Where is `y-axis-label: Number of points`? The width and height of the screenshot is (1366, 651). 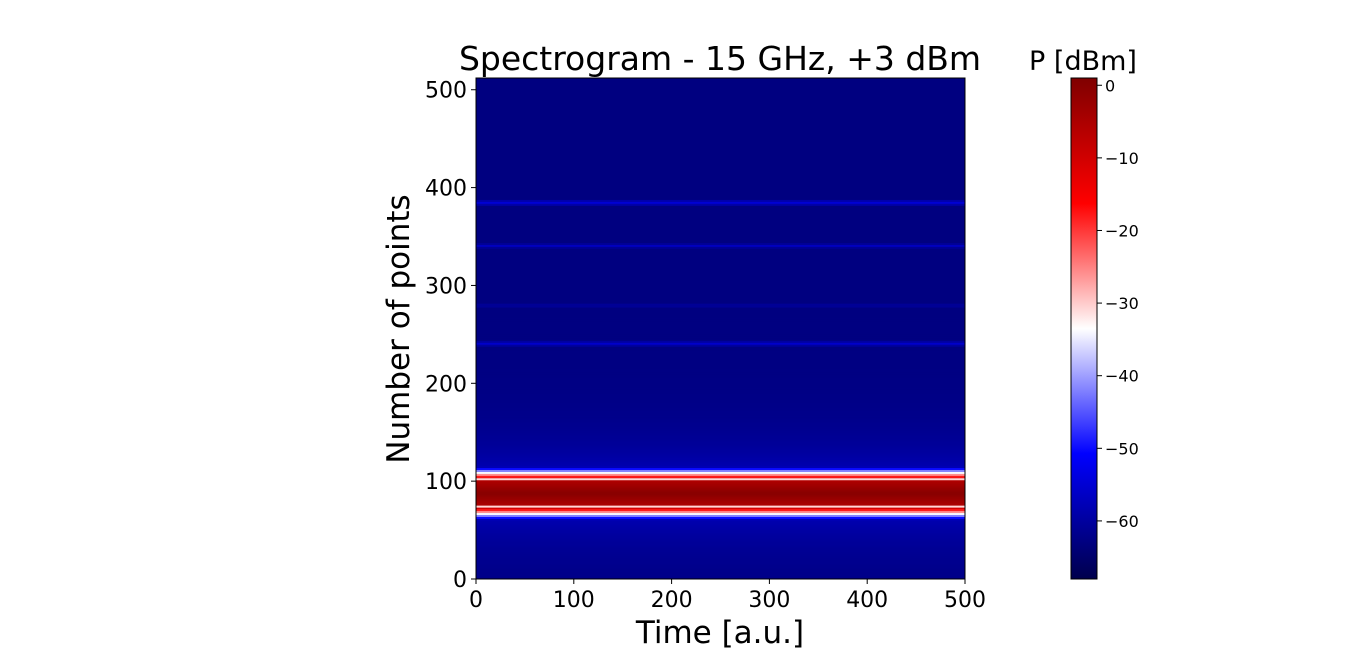 y-axis-label: Number of points is located at coordinates (399, 328).